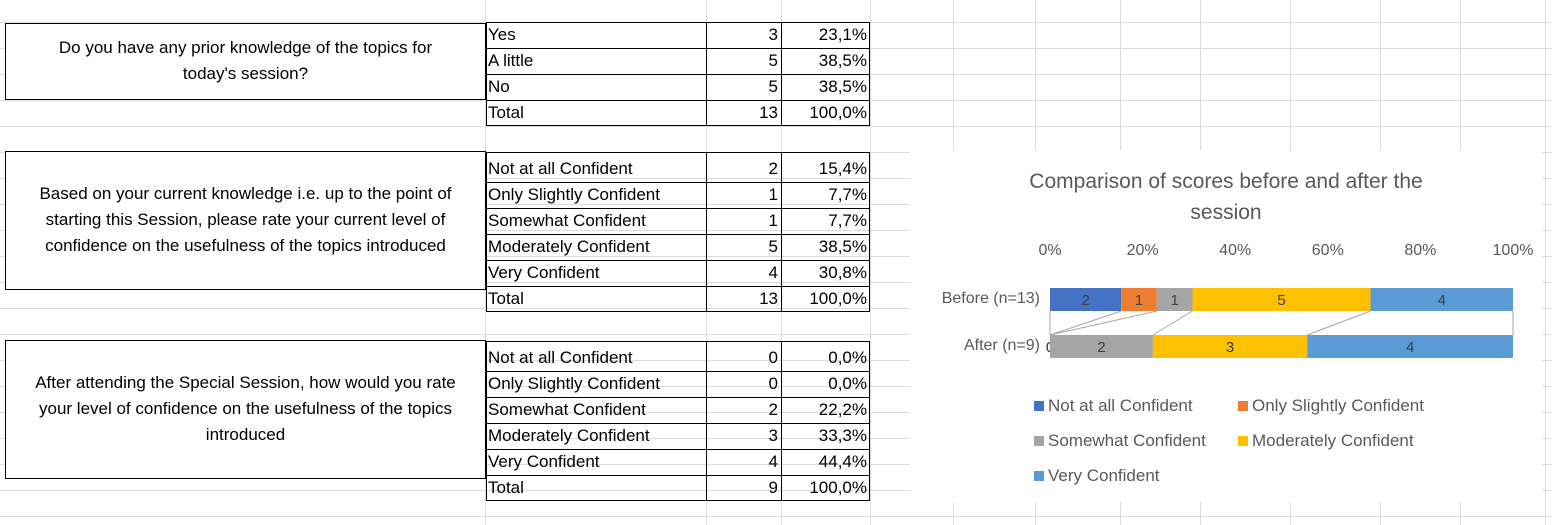  What do you see at coordinates (1333, 440) in the screenshot?
I see `legend-label: Moderately Confident` at bounding box center [1333, 440].